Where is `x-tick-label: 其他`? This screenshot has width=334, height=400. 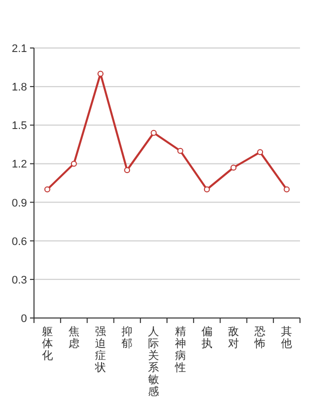
x-tick-label: 其他 is located at coordinates (286, 337).